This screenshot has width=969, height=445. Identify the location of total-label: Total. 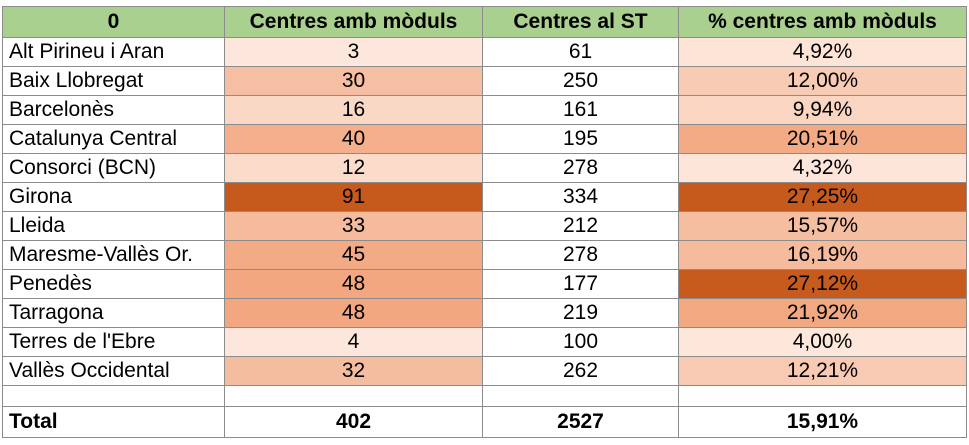
(113, 422).